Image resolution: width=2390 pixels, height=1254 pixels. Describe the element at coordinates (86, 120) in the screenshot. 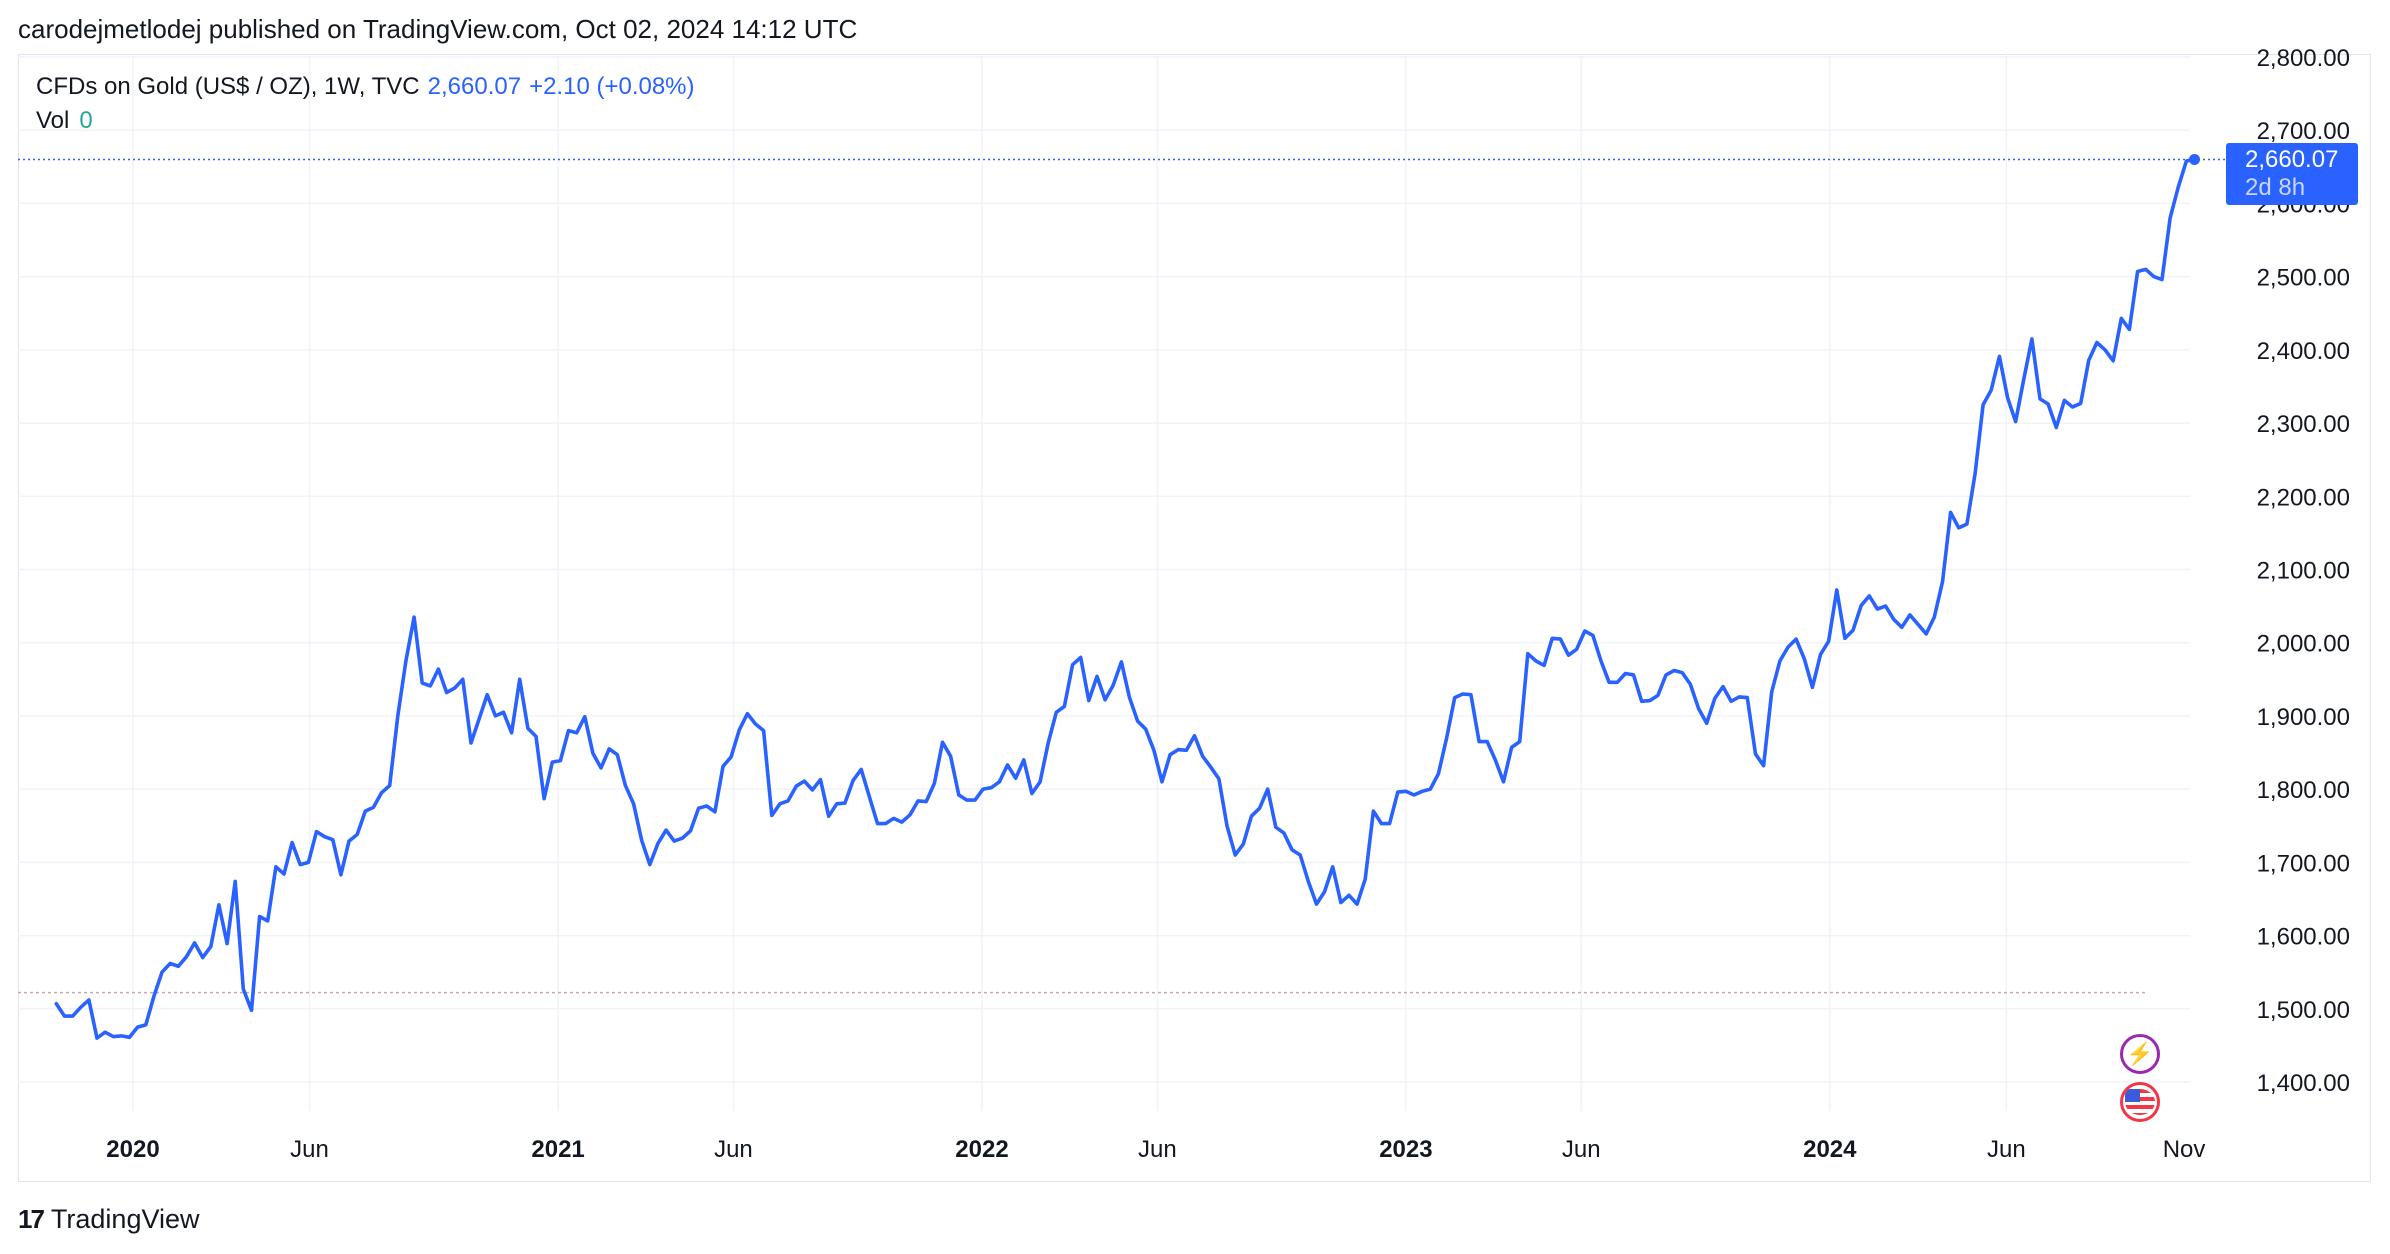

I see `legend-vol-value: 0` at that location.